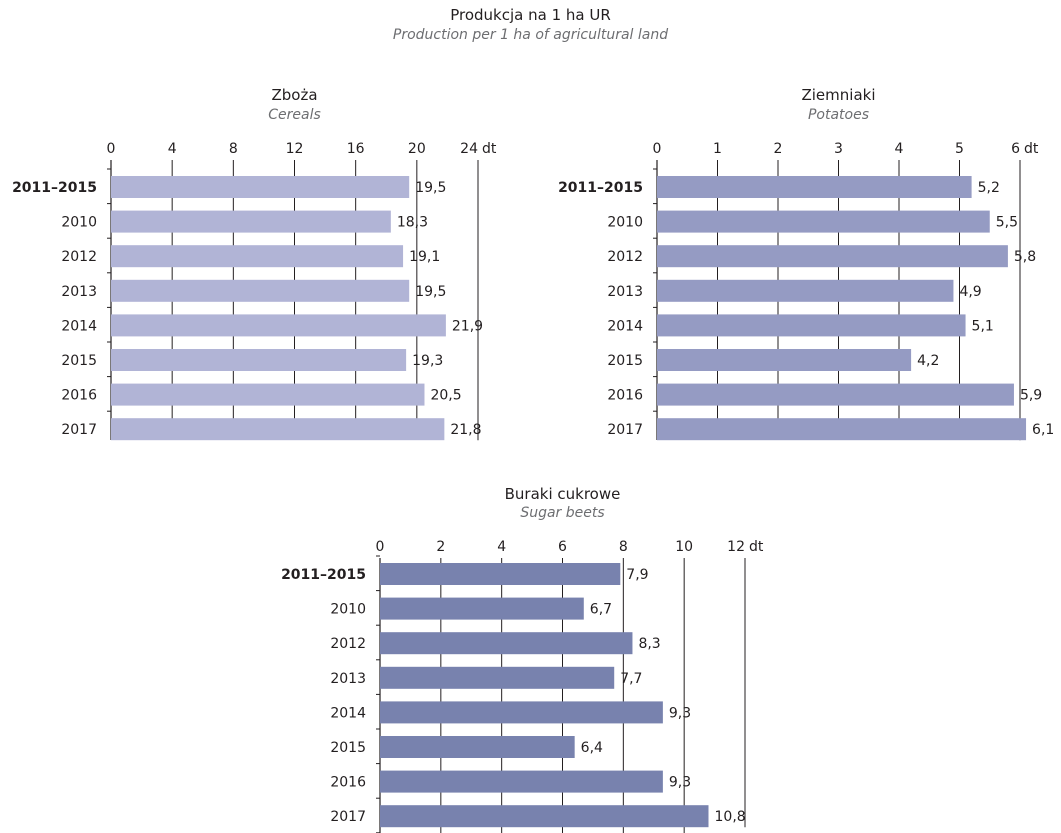  Describe the element at coordinates (684, 547) in the screenshot. I see `tick-label: 10` at that location.